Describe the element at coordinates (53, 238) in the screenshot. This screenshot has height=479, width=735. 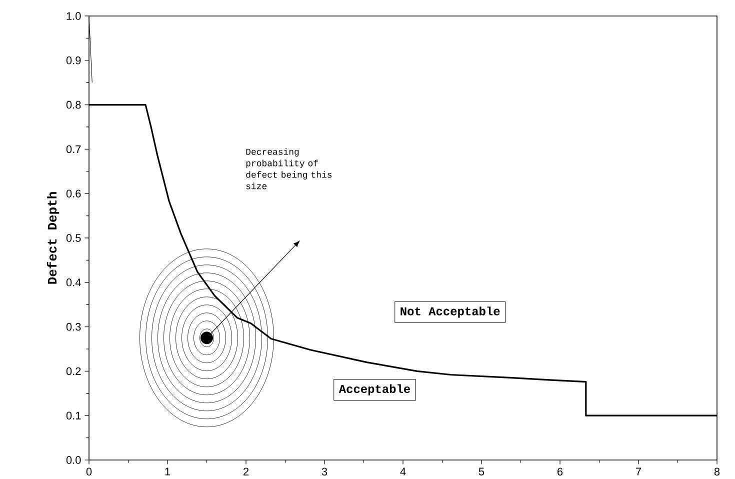
I see `y-axis-title: Defect Depth` at that location.